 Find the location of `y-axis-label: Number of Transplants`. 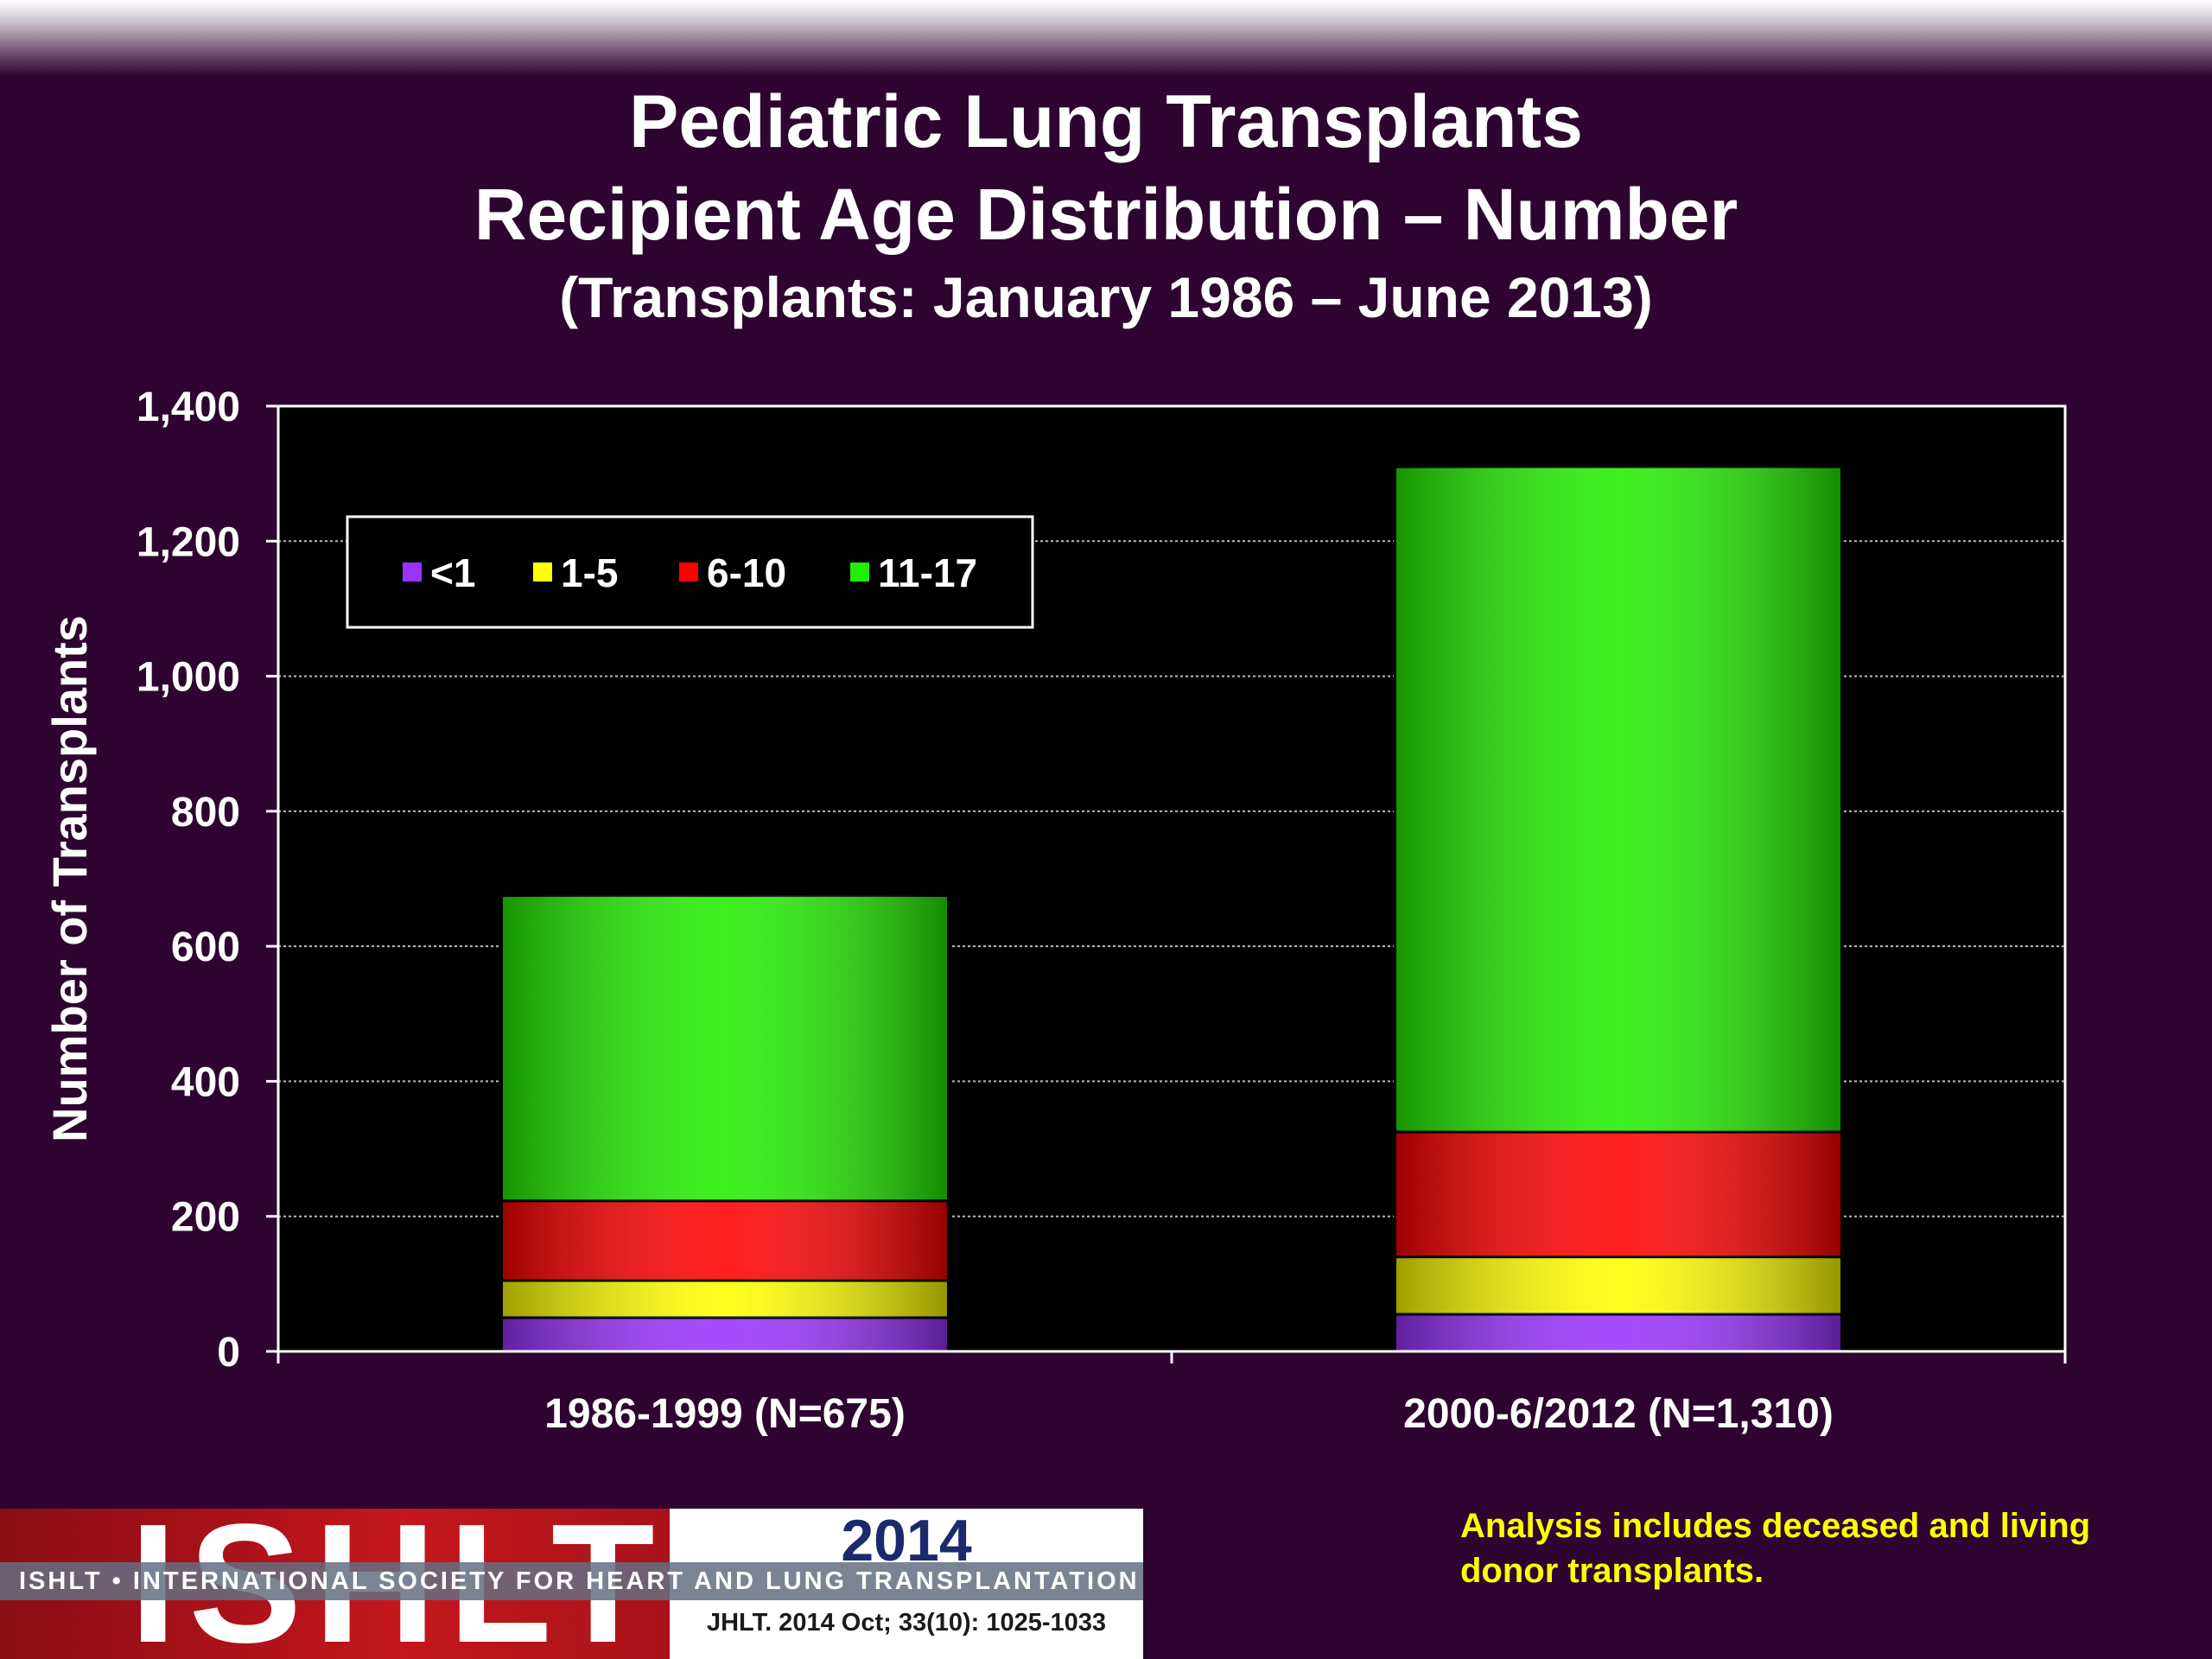

y-axis-label: Number of Transplants is located at coordinates (69, 878).